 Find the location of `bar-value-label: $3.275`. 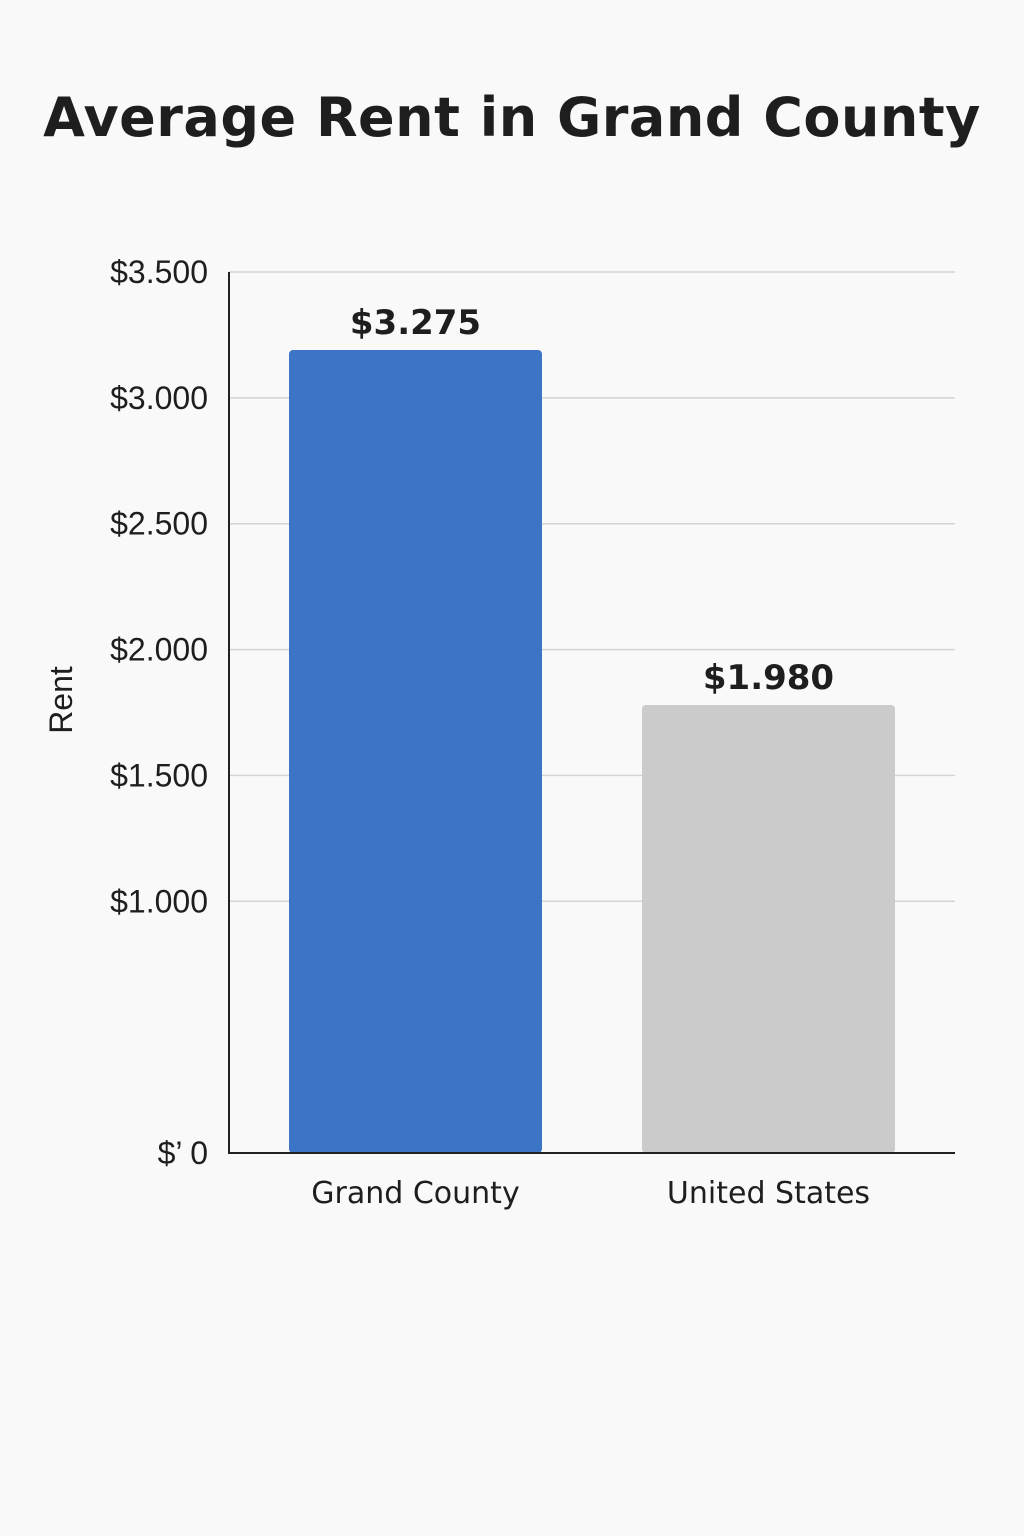

bar-value-label: $3.275 is located at coordinates (415, 323).